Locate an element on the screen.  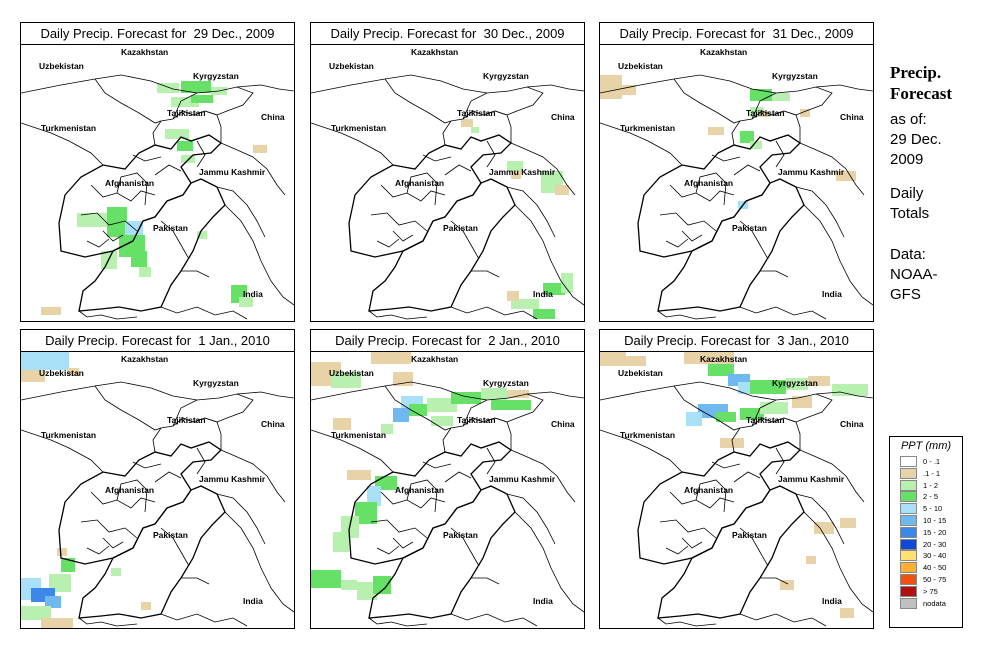
legend-label: 0 - .1 is located at coordinates (932, 461).